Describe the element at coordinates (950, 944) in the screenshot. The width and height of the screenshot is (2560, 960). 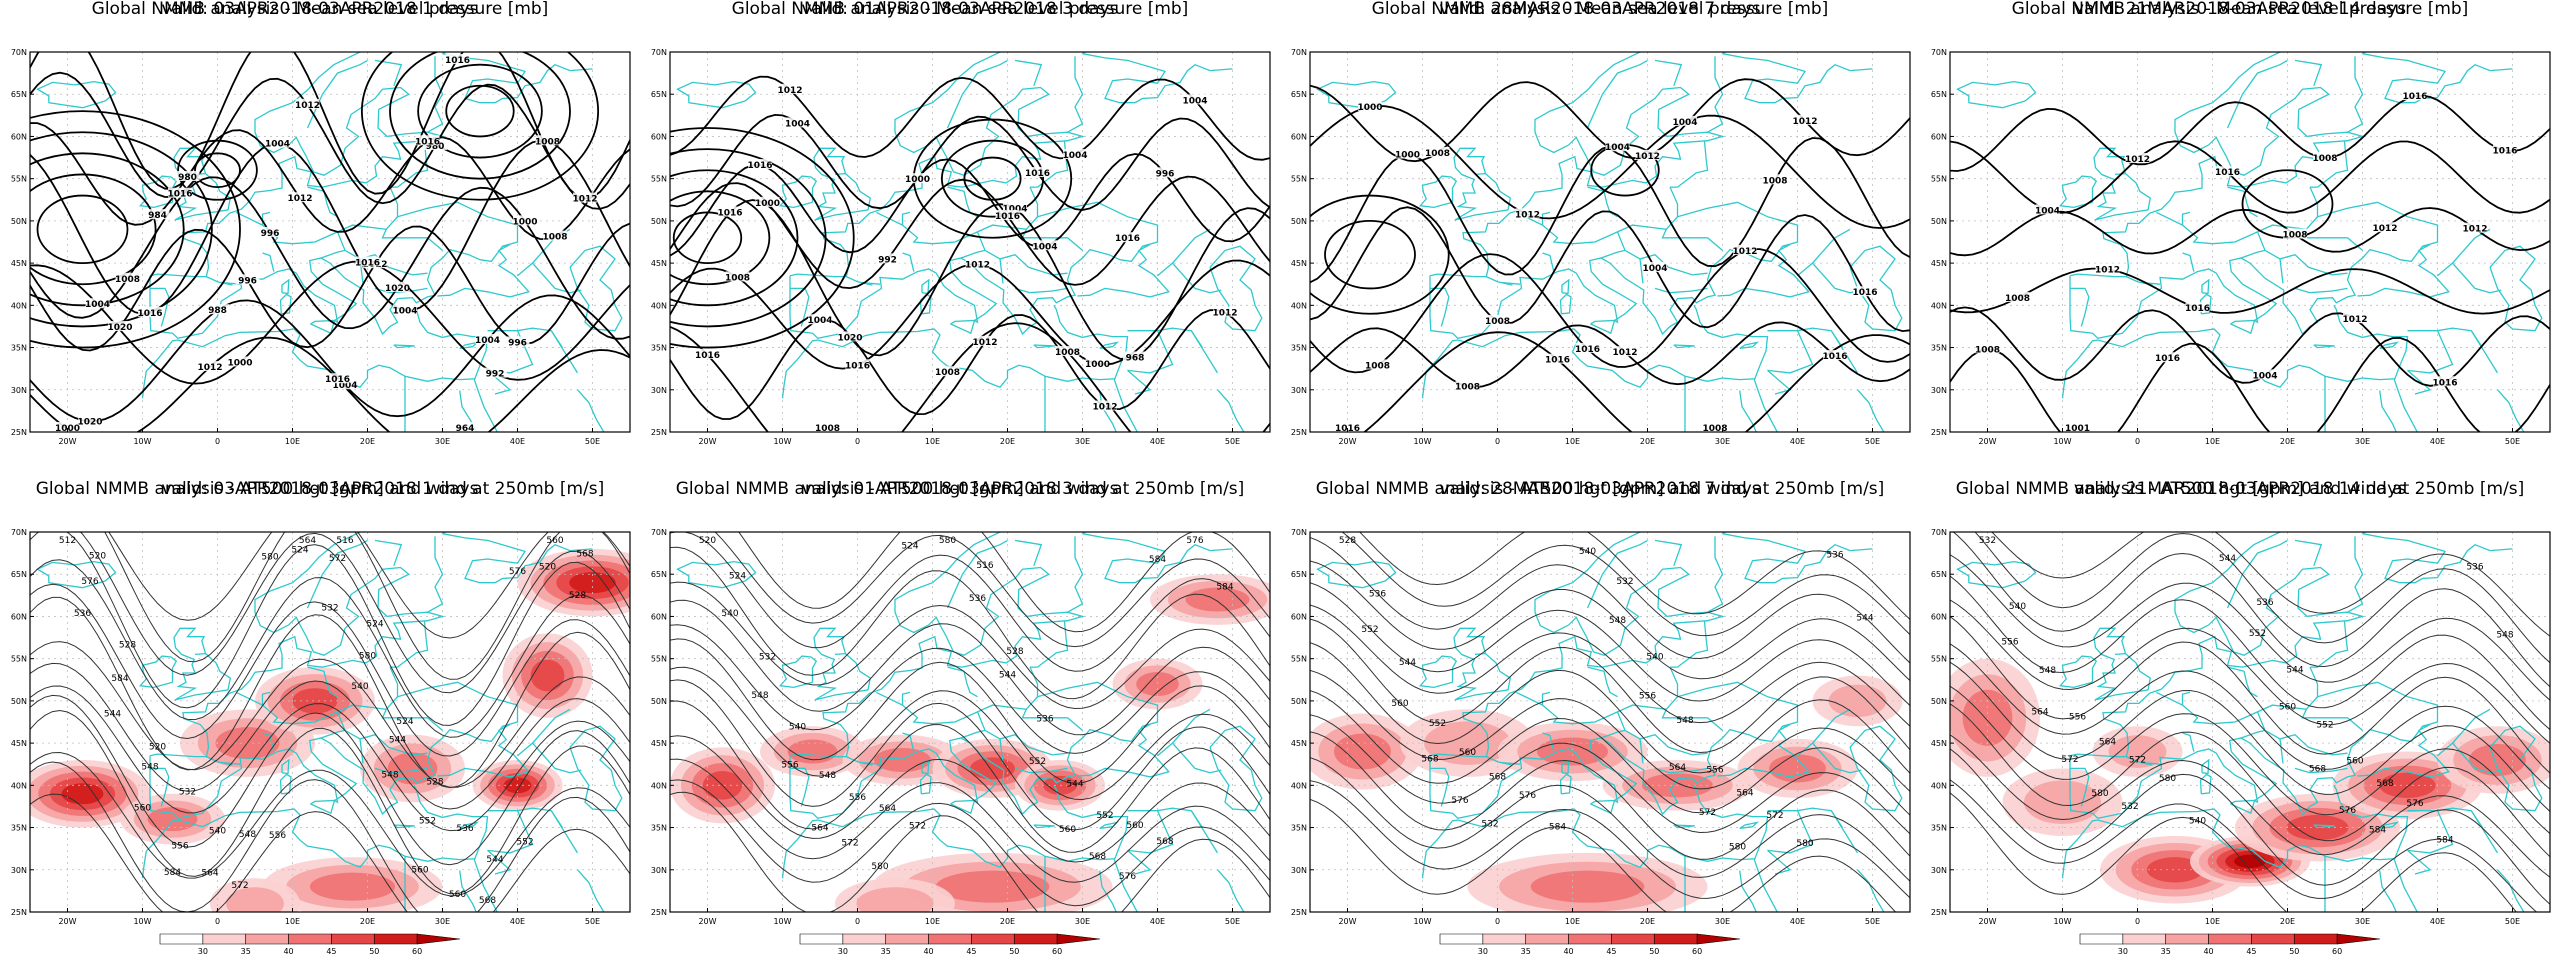
I see `wind-speed-colorbar: 30 35 40 45 50 60` at that location.